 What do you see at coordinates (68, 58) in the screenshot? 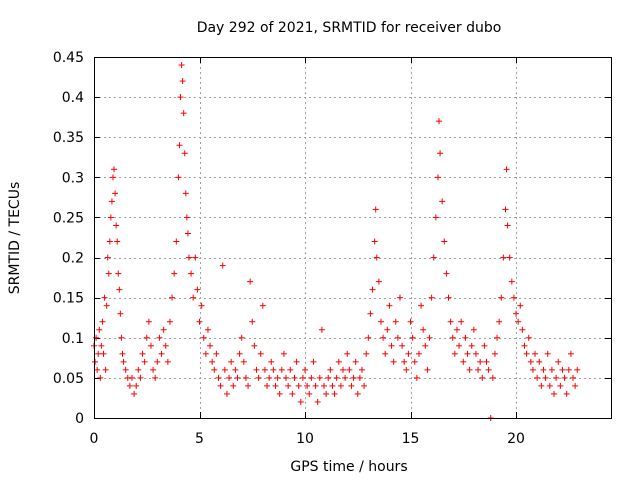
I see `y-tick-label: 0.45` at bounding box center [68, 58].